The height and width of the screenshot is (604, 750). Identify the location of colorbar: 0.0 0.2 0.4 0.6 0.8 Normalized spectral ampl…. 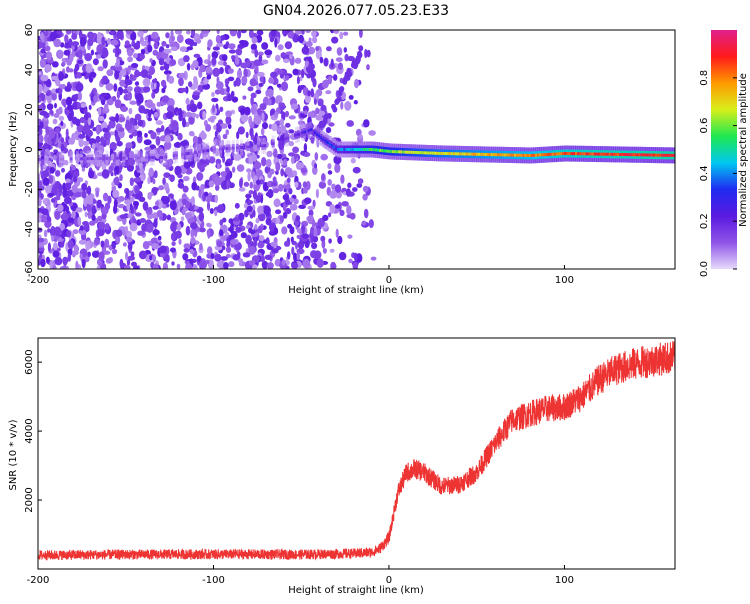
(724, 153).